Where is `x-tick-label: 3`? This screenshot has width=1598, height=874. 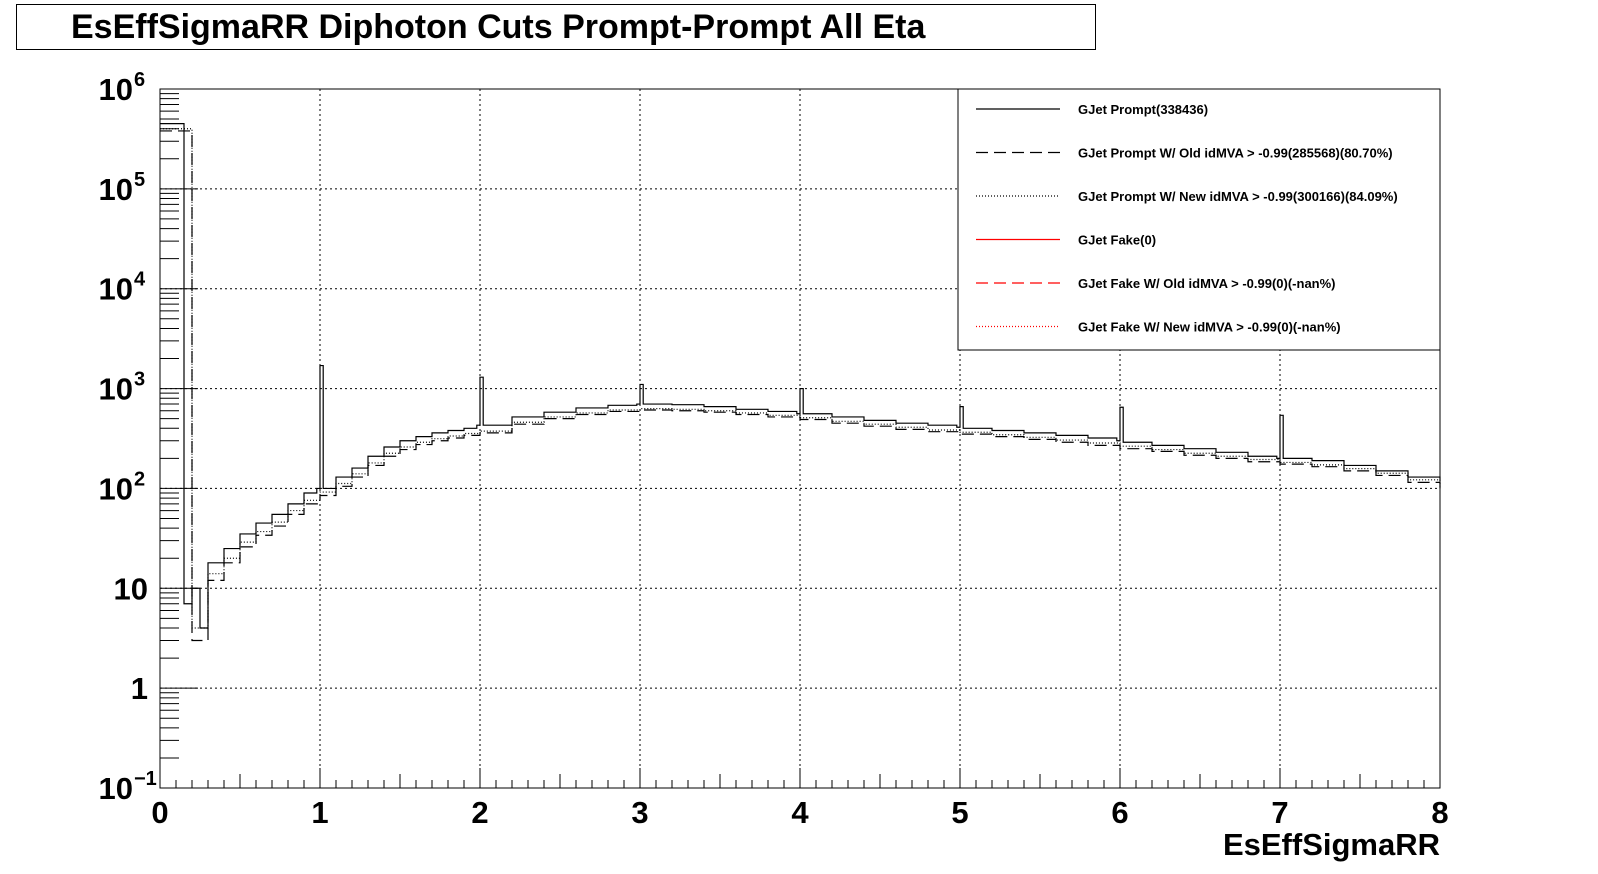 x-tick-label: 3 is located at coordinates (639, 812).